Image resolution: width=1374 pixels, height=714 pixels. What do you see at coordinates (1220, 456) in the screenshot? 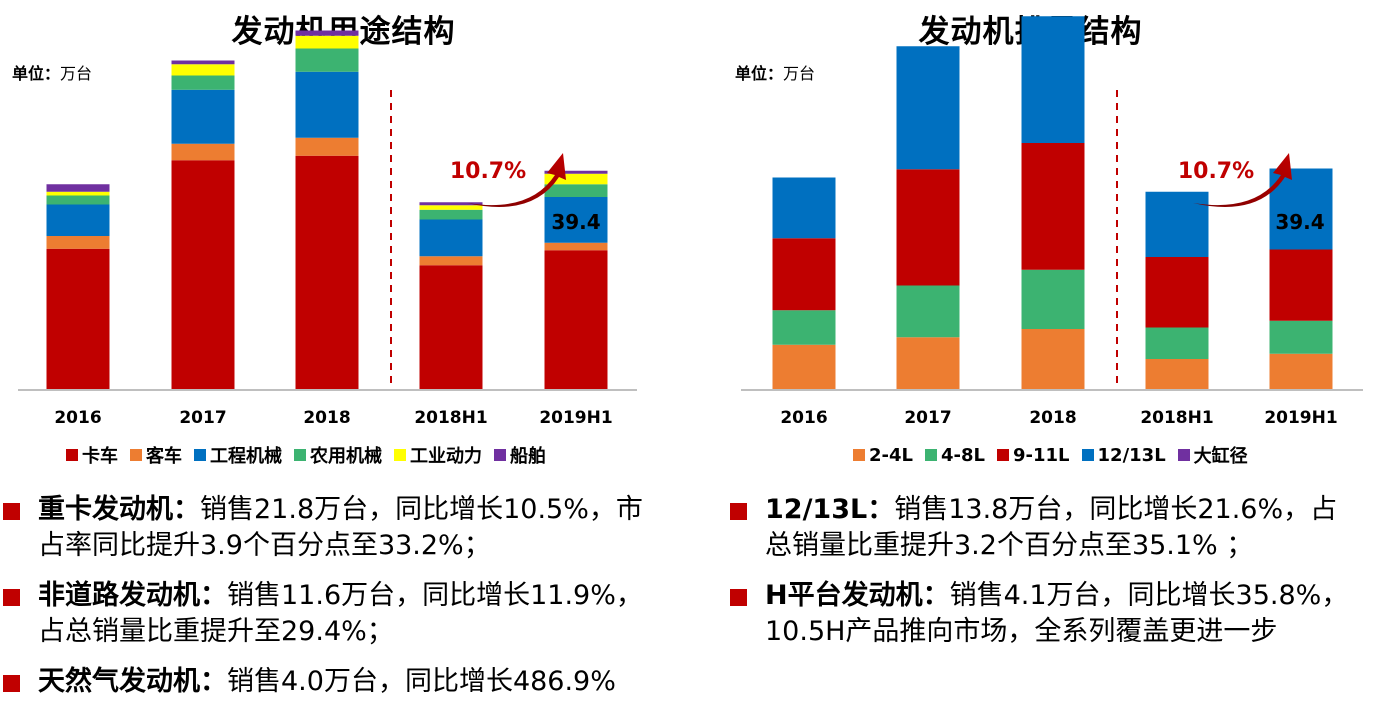
I see `legend-label: 大缸径` at bounding box center [1220, 456].